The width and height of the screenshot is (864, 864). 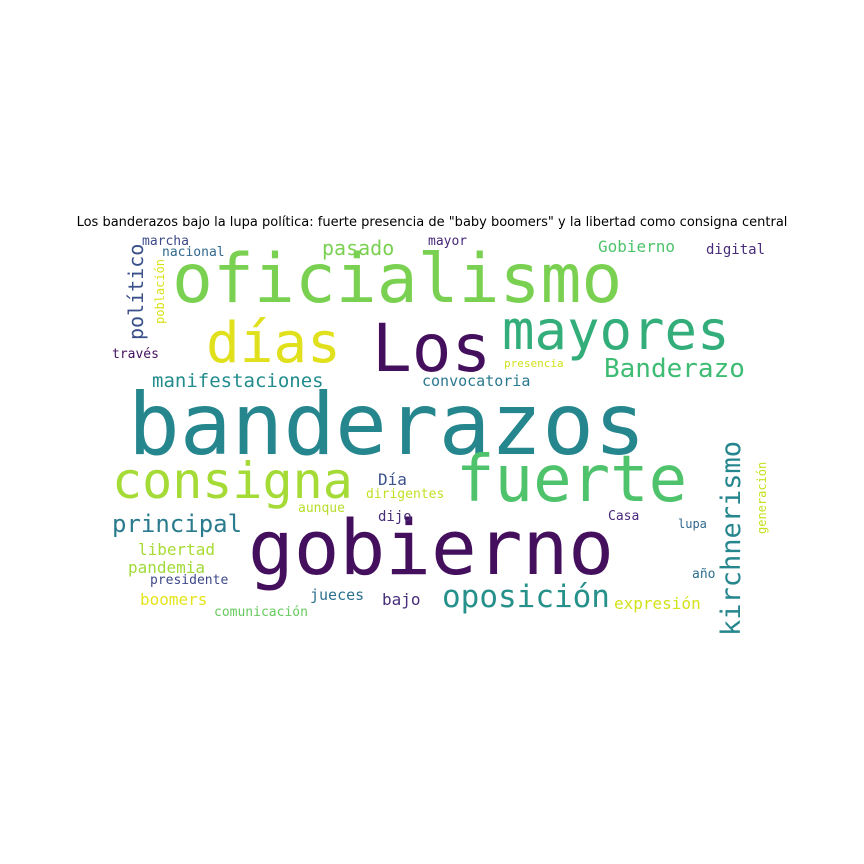 What do you see at coordinates (273, 343) in the screenshot?
I see `word-dias: días` at bounding box center [273, 343].